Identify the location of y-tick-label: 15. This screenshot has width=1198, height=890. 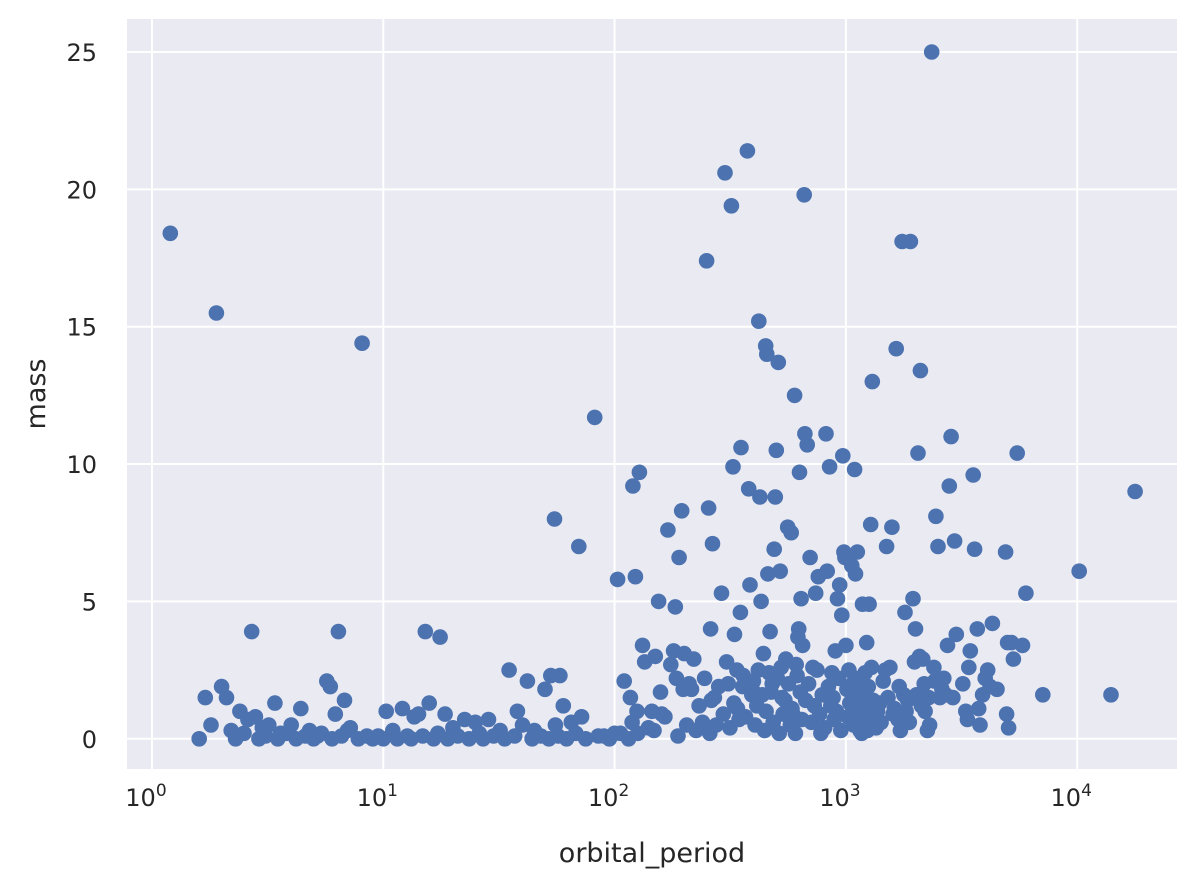
(81, 328).